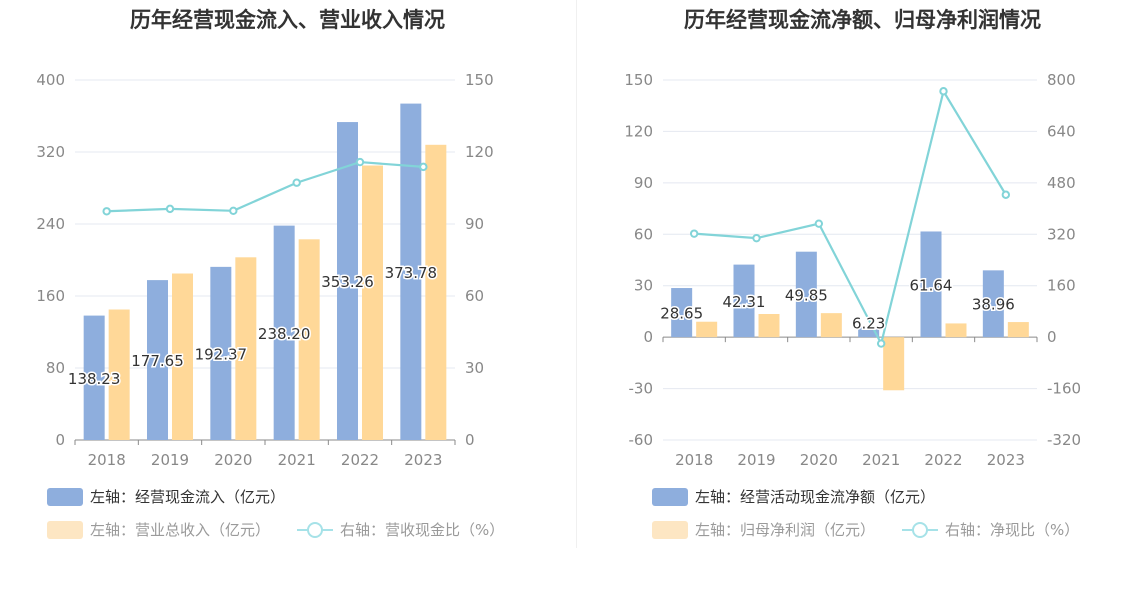 Image resolution: width=1148 pixels, height=589 pixels. Describe the element at coordinates (233, 460) in the screenshot. I see `x-tick-label: 2020` at that location.